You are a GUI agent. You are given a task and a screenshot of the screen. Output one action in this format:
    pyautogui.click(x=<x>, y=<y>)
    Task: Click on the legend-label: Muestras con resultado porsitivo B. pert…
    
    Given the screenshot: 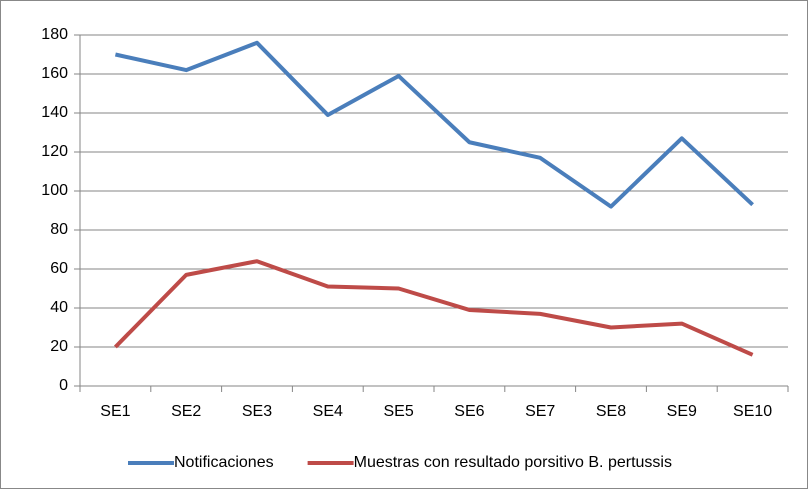 What is the action you would take?
    pyautogui.click(x=513, y=462)
    